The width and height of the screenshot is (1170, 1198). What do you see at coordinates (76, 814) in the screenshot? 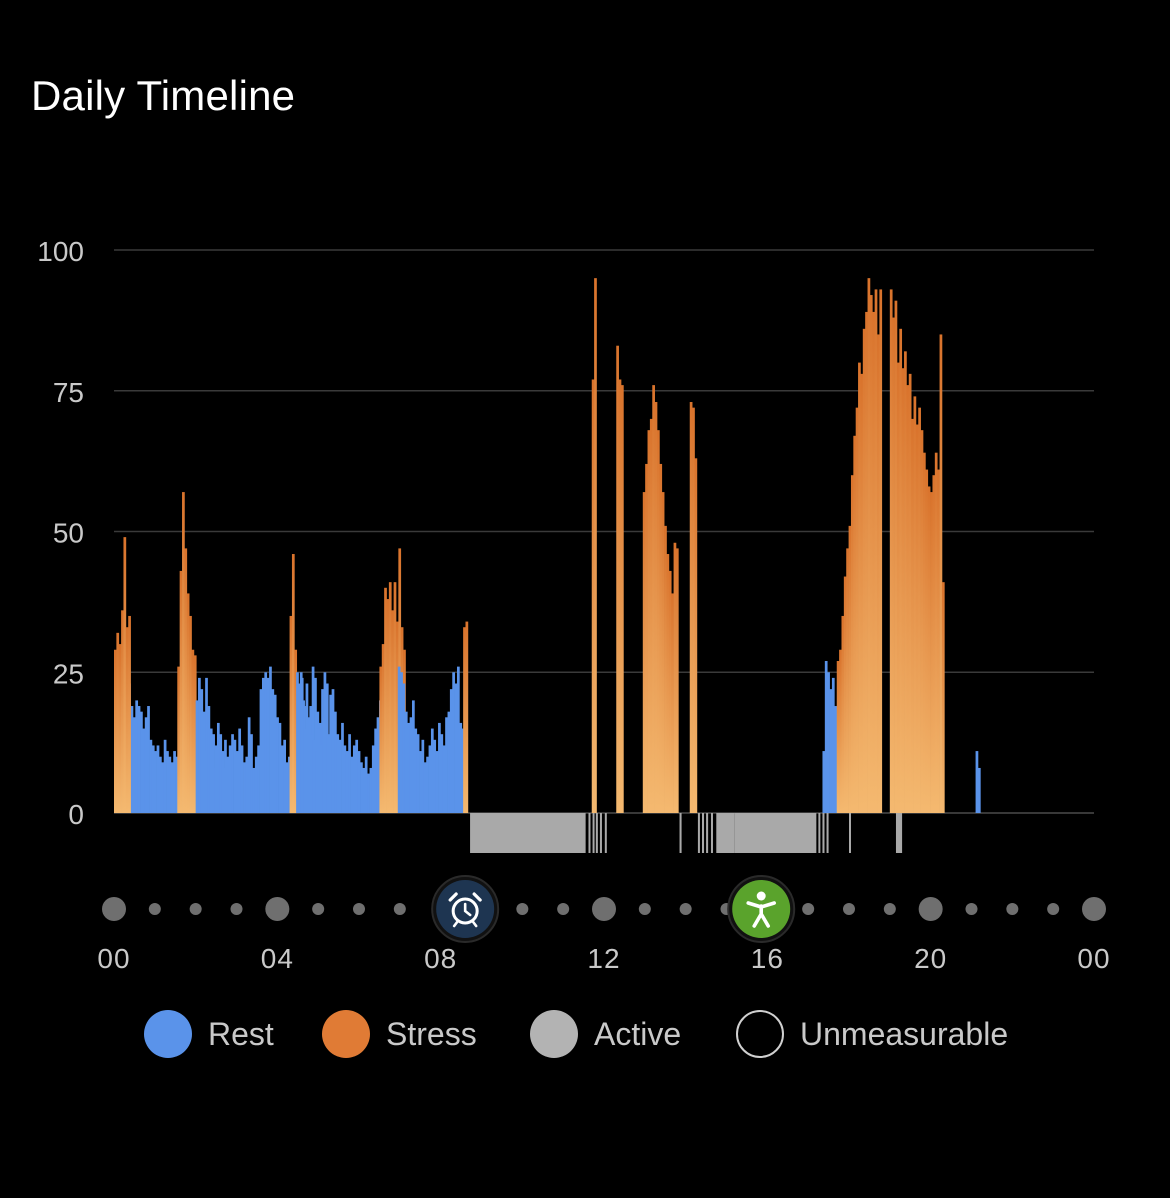
I see `y-tick-label: 0` at bounding box center [76, 814].